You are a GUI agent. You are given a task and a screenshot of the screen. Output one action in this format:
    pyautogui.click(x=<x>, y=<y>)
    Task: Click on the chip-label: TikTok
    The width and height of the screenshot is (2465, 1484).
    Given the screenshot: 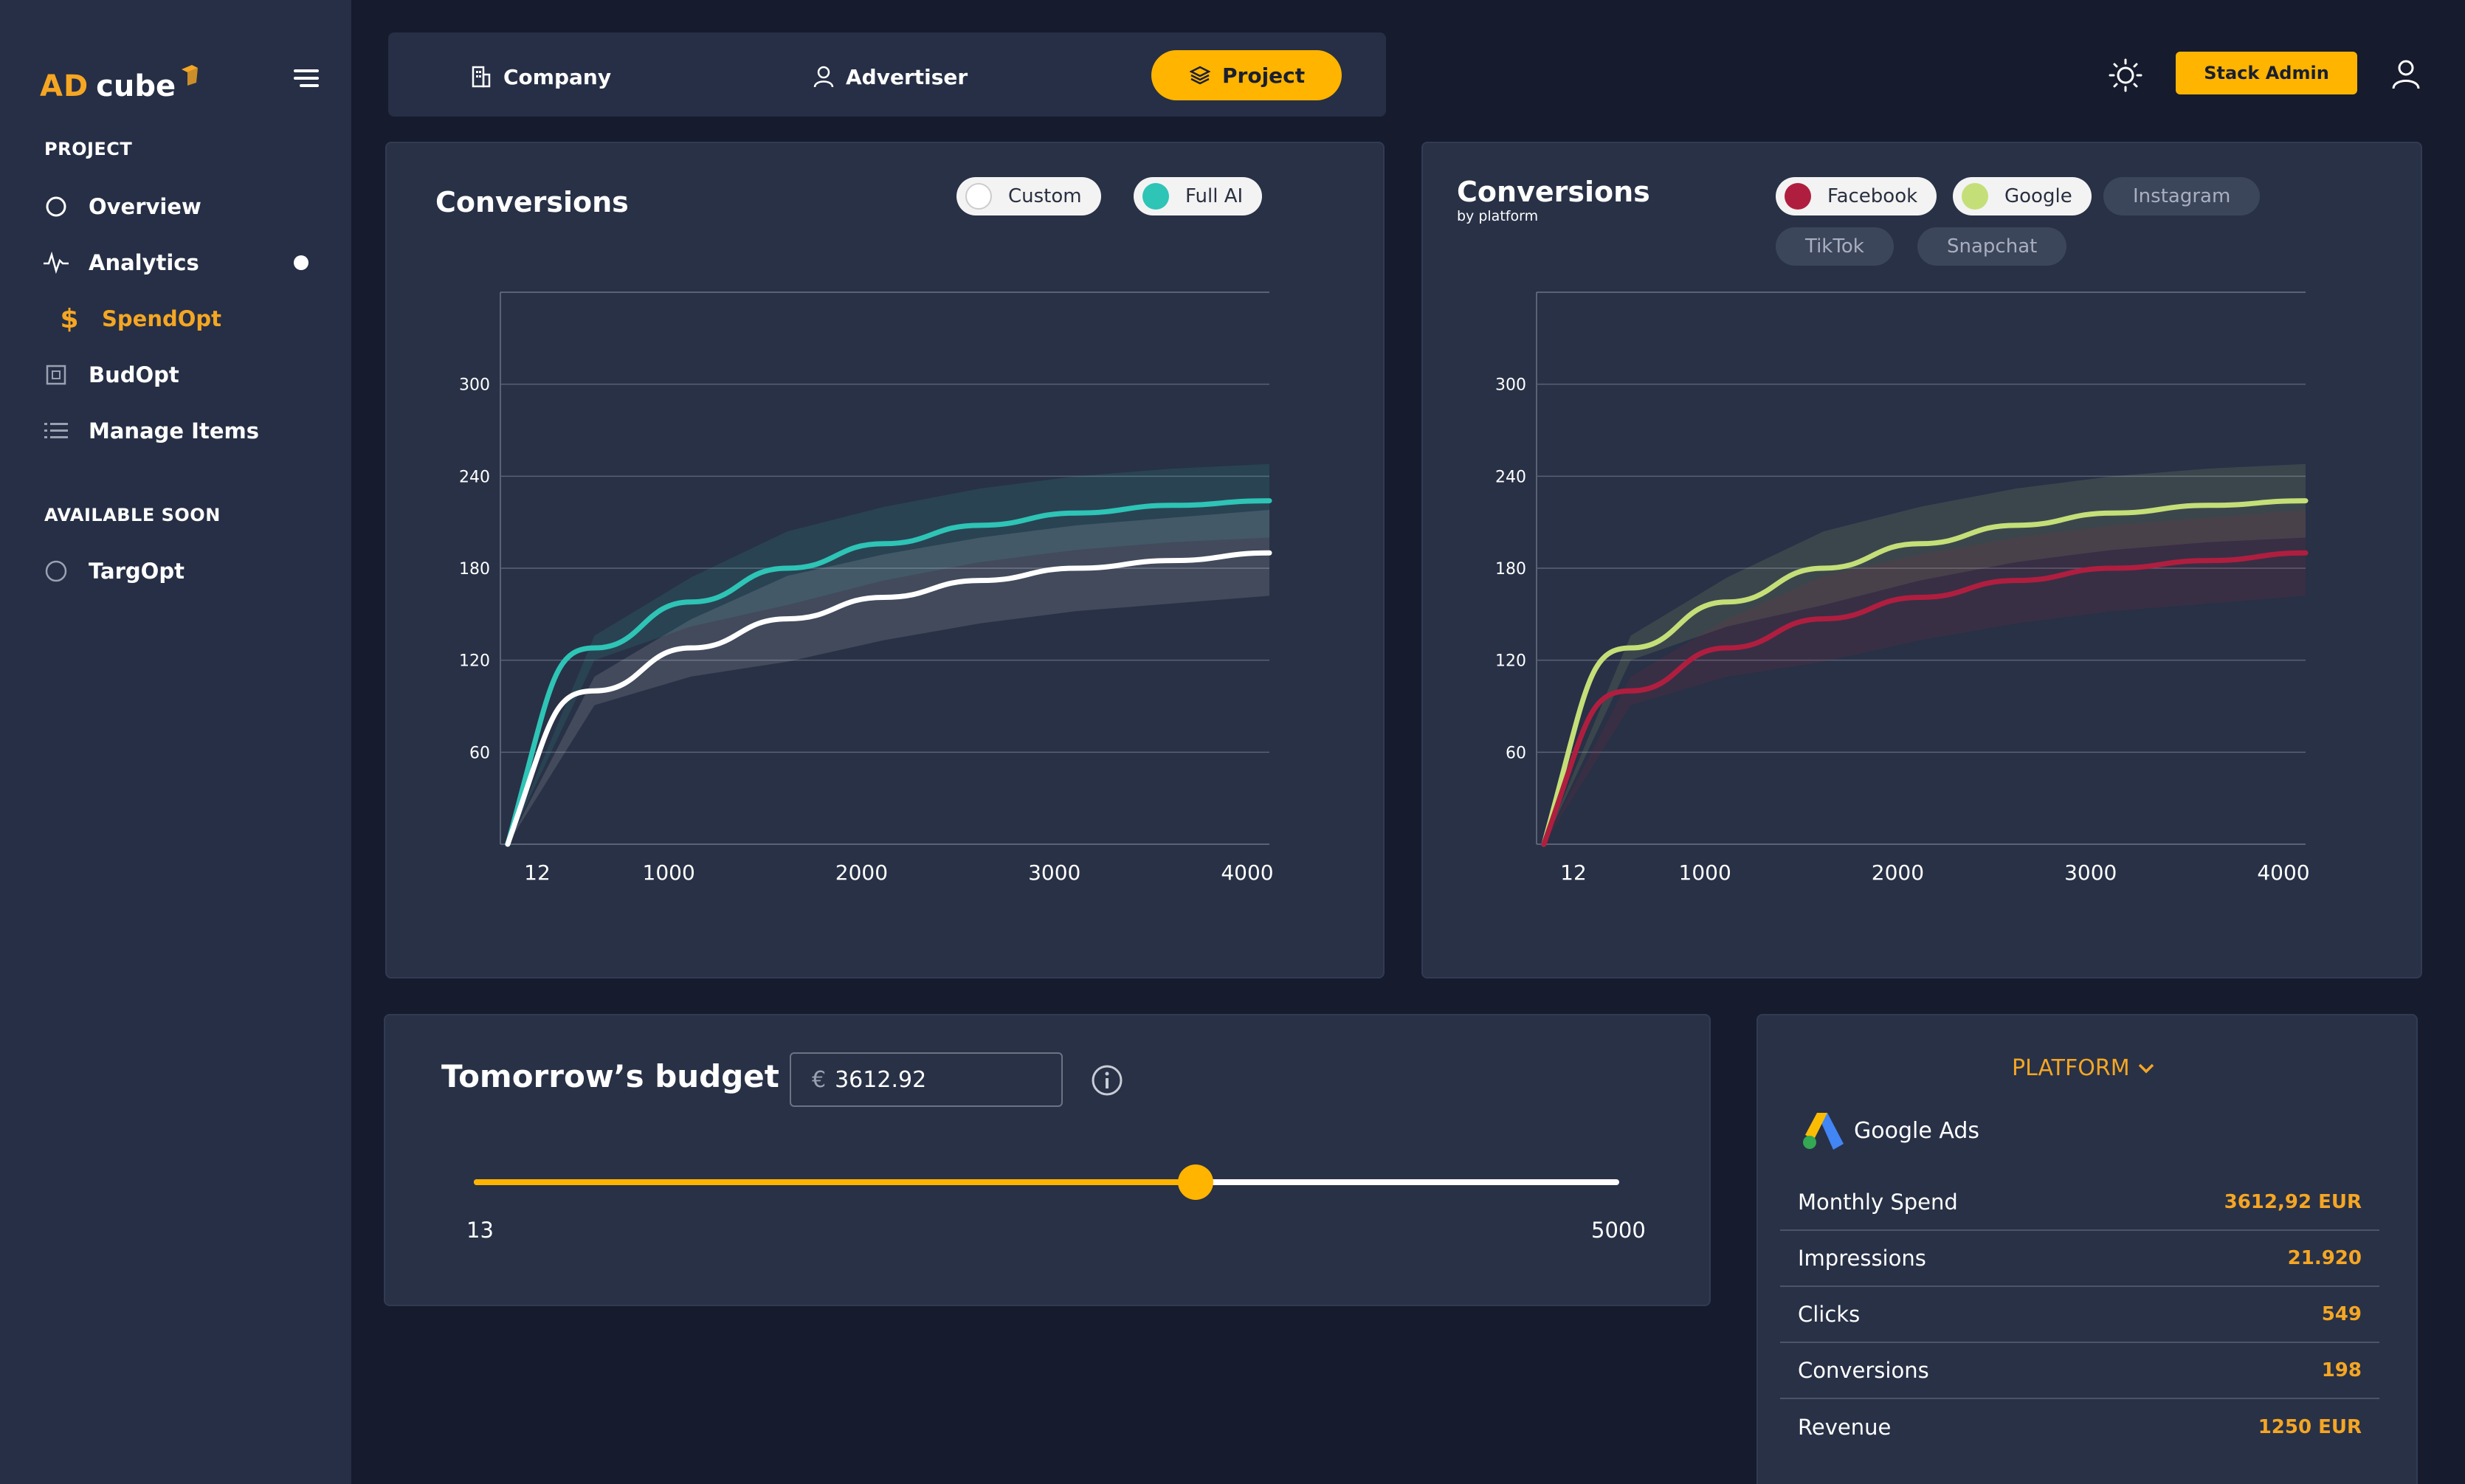 What is the action you would take?
    pyautogui.click(x=1834, y=246)
    